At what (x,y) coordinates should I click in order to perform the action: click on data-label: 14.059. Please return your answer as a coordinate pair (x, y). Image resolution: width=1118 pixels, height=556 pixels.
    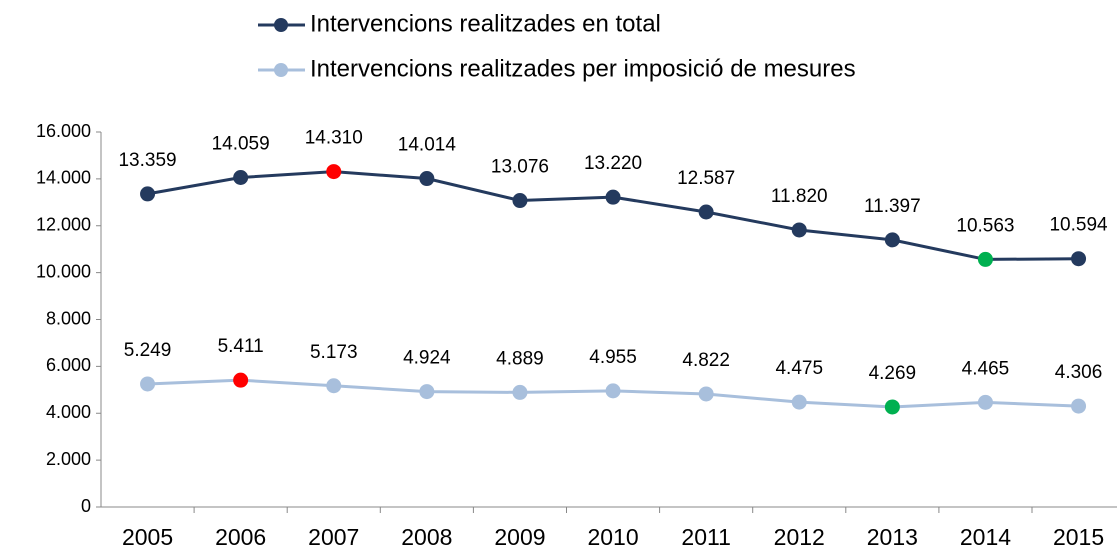
    Looking at the image, I should click on (241, 144).